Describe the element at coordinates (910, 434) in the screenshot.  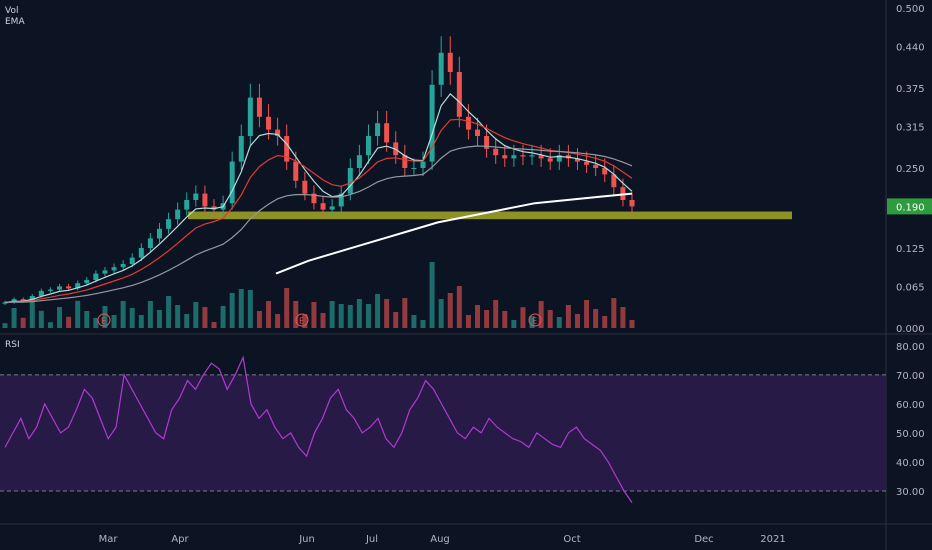
I see `rsi-tick-label: 50.00` at that location.